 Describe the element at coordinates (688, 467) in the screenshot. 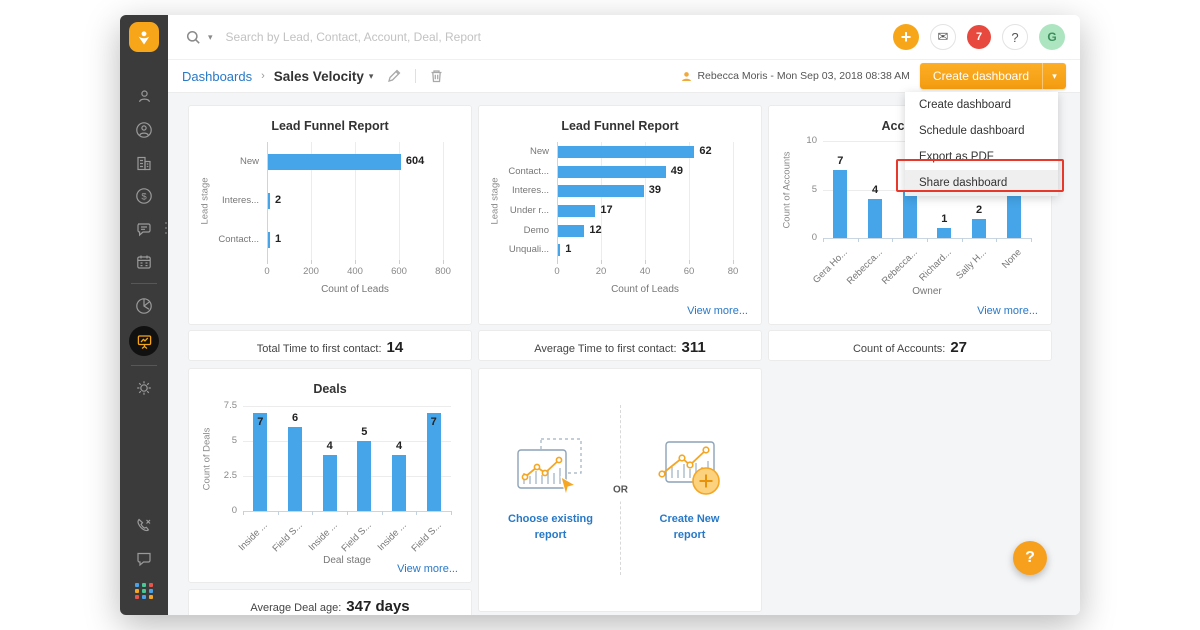

I see `create-new-report-icon` at that location.